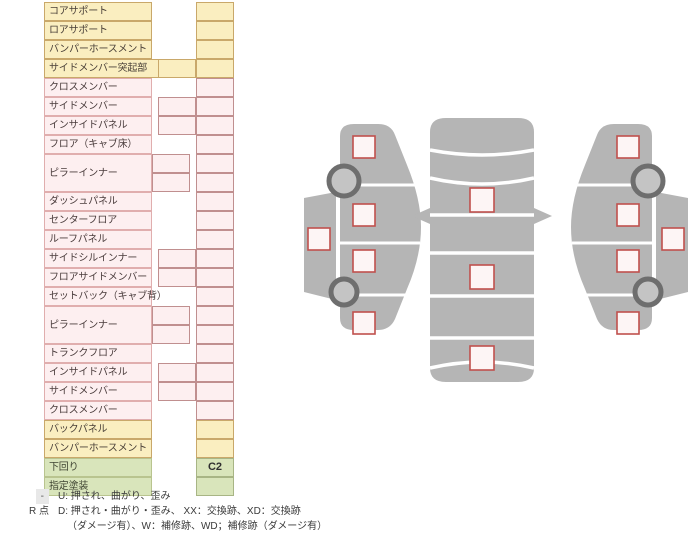  What do you see at coordinates (144, 239) in the screenshot?
I see `table-row: ルーフパネル` at bounding box center [144, 239].